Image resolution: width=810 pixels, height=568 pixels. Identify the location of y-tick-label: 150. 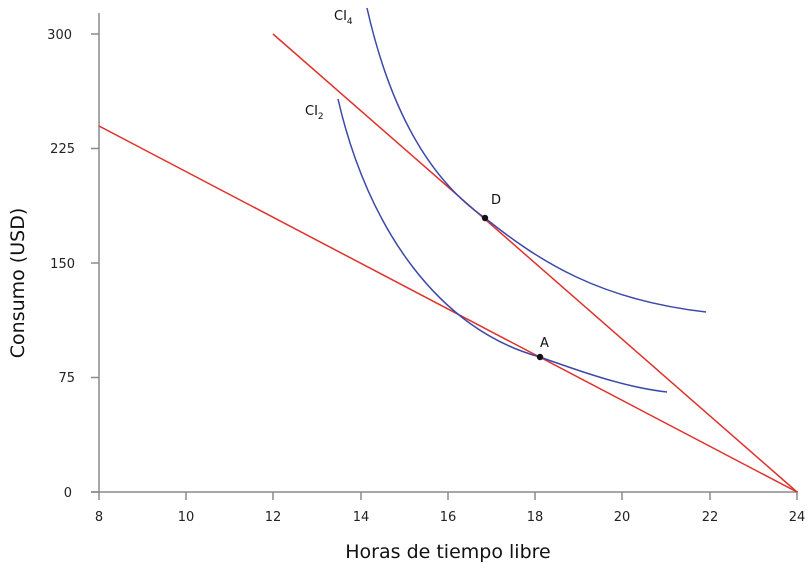
(62, 264).